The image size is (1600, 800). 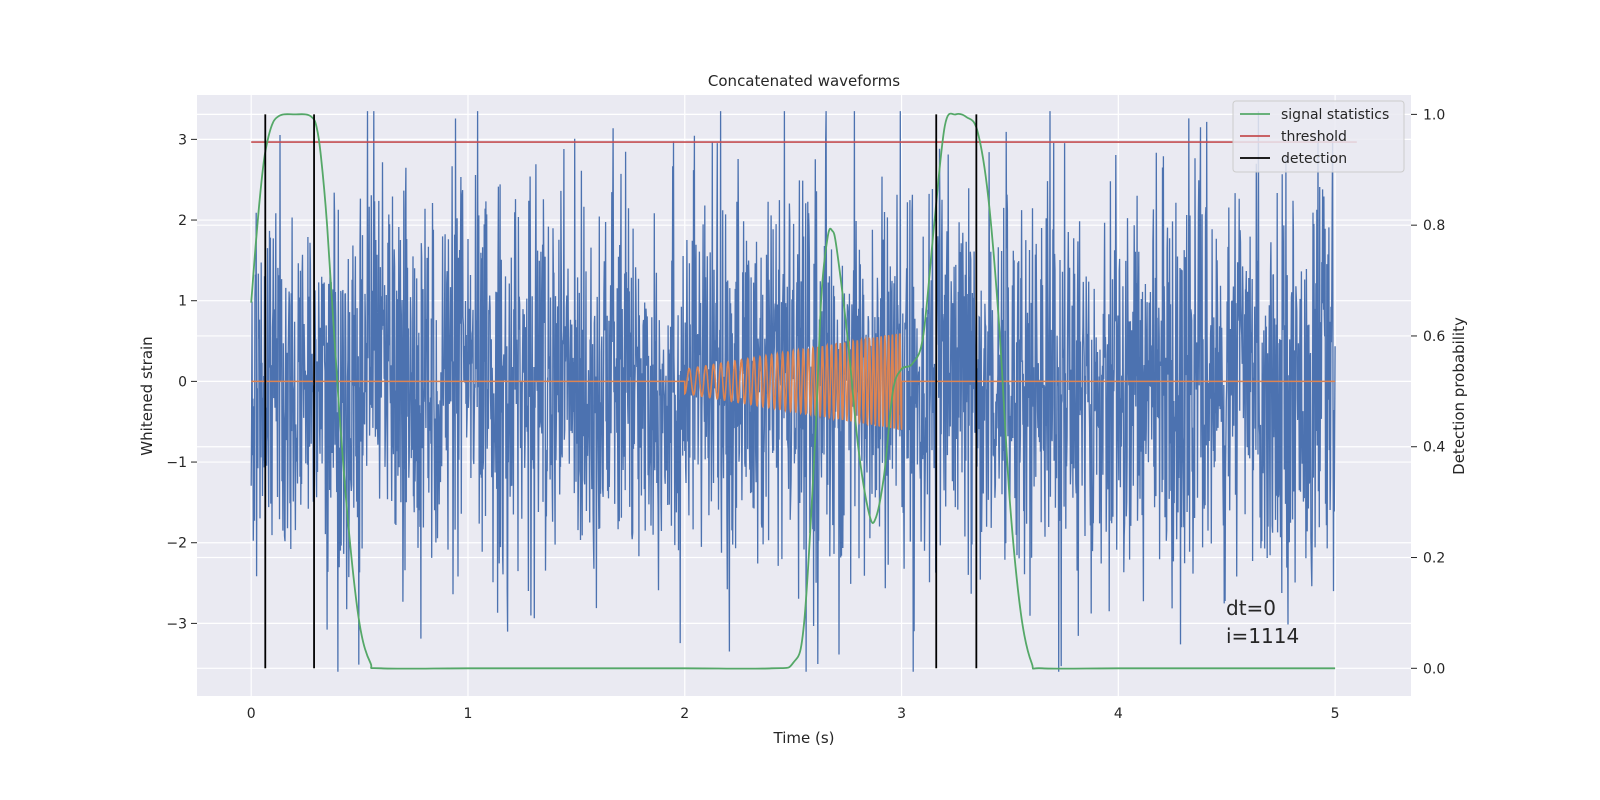 I want to click on x-tick-label: 2, so click(x=684, y=714).